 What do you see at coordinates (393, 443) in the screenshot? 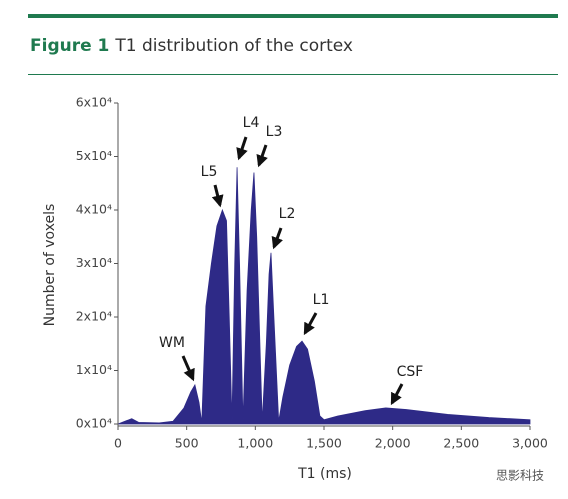
I see `x-tick-label: 2,000` at bounding box center [393, 443].